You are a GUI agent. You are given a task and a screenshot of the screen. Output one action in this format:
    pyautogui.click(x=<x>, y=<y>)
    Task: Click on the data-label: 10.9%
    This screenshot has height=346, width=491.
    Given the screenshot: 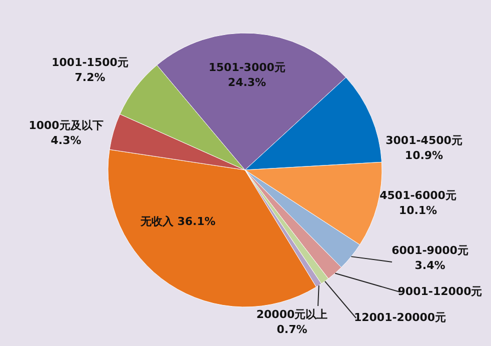 What is the action you would take?
    pyautogui.click(x=424, y=155)
    